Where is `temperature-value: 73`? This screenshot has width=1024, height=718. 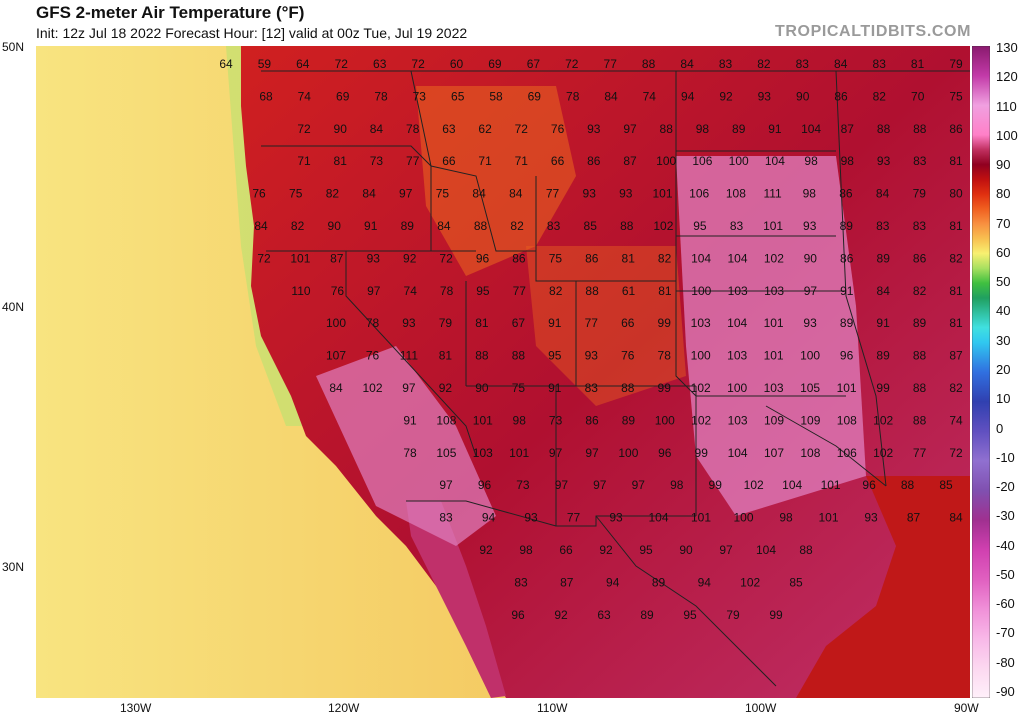
temperature-value: 73 is located at coordinates (377, 161).